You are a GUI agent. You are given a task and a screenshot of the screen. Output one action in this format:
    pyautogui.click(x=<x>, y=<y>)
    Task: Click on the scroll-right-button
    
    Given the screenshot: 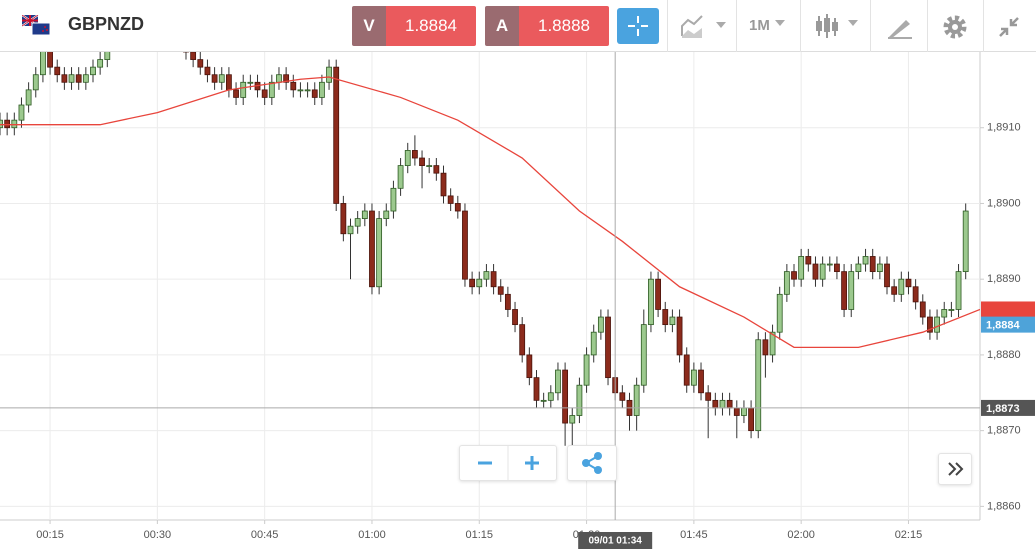 What is the action you would take?
    pyautogui.click(x=955, y=469)
    